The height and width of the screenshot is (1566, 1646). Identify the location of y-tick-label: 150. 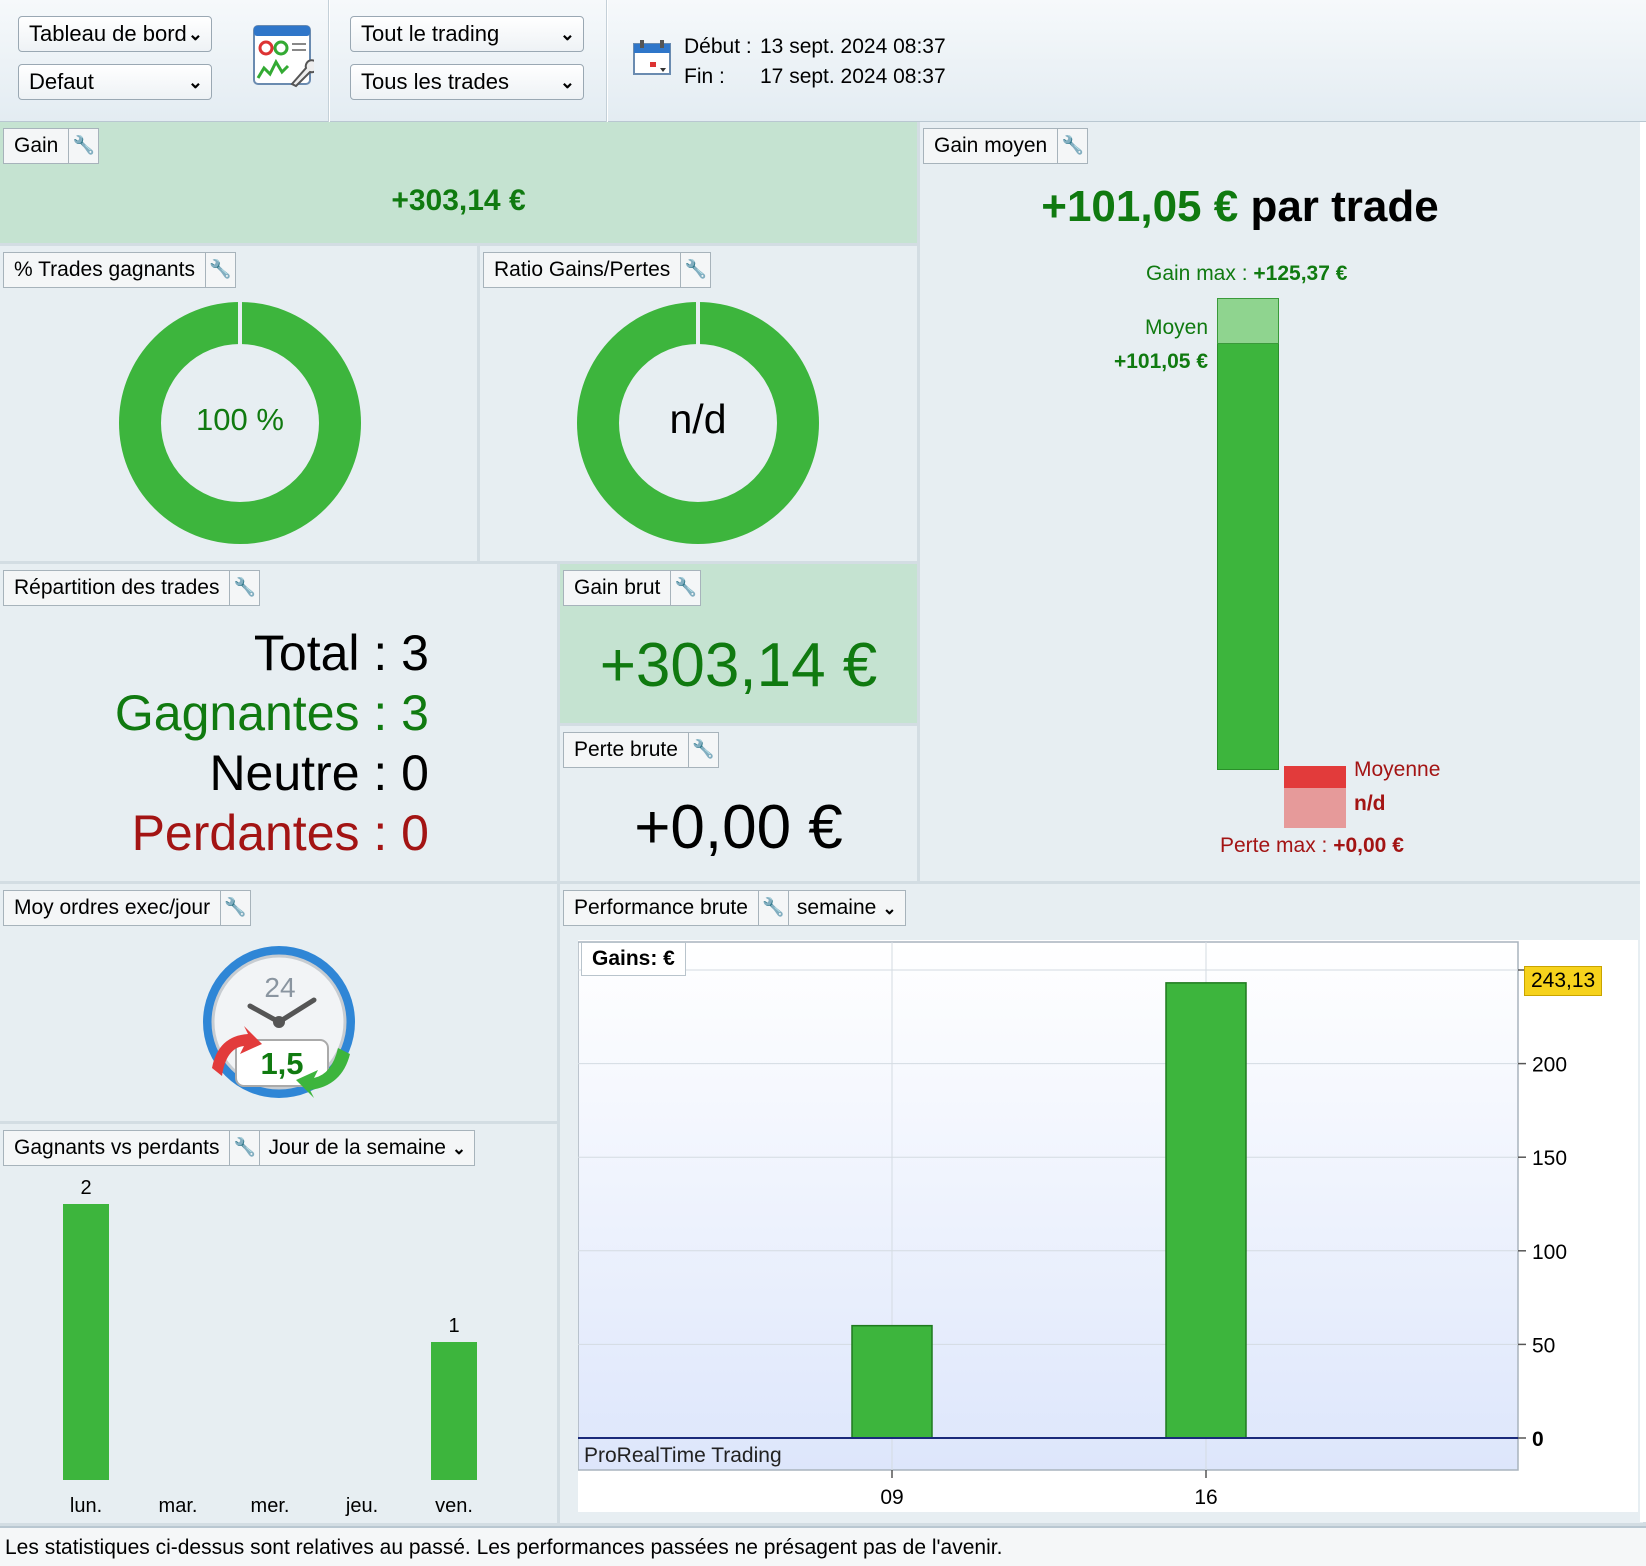
(1549, 1158).